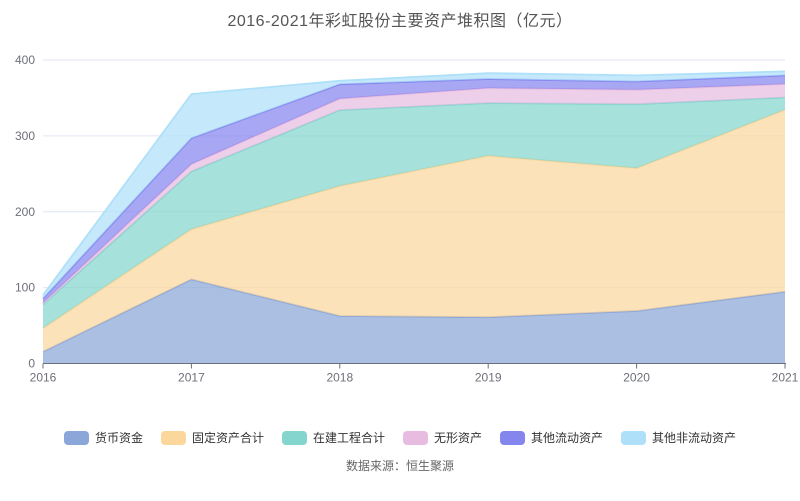 The image size is (800, 501). What do you see at coordinates (400, 437) in the screenshot?
I see `legend: 货币资金 固定资产合计 在建工程合计 无形资产 其他流动资产 其他非流动资产` at bounding box center [400, 437].